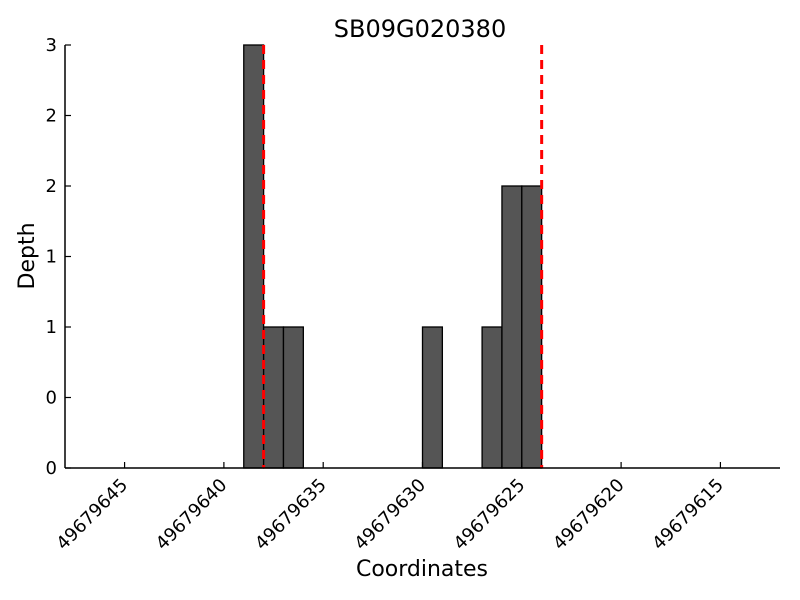 This screenshot has height=600, width=800. What do you see at coordinates (192, 515) in the screenshot?
I see `x-tick-label: 49679640` at bounding box center [192, 515].